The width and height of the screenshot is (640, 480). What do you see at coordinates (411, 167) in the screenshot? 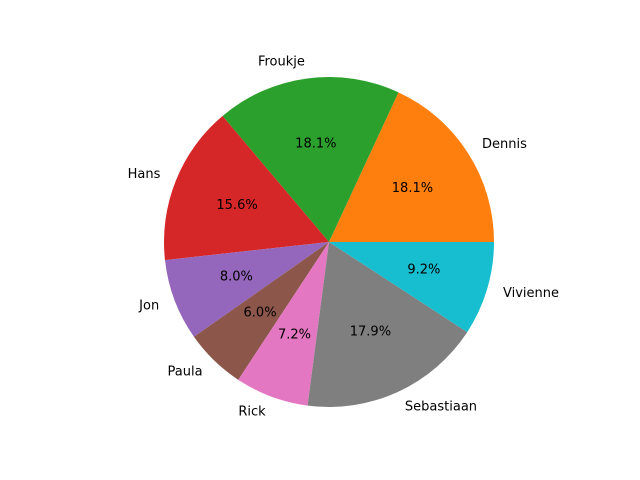
I see `pie-slice-dennis` at bounding box center [411, 167].